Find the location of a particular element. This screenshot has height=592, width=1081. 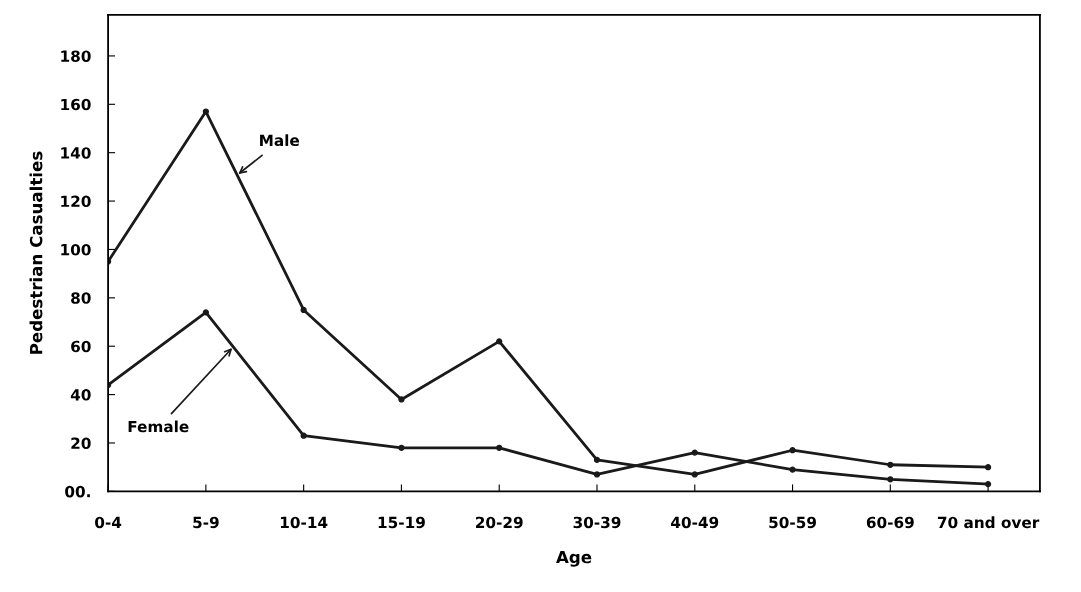

x-tick-label: 5-9 is located at coordinates (206, 522).